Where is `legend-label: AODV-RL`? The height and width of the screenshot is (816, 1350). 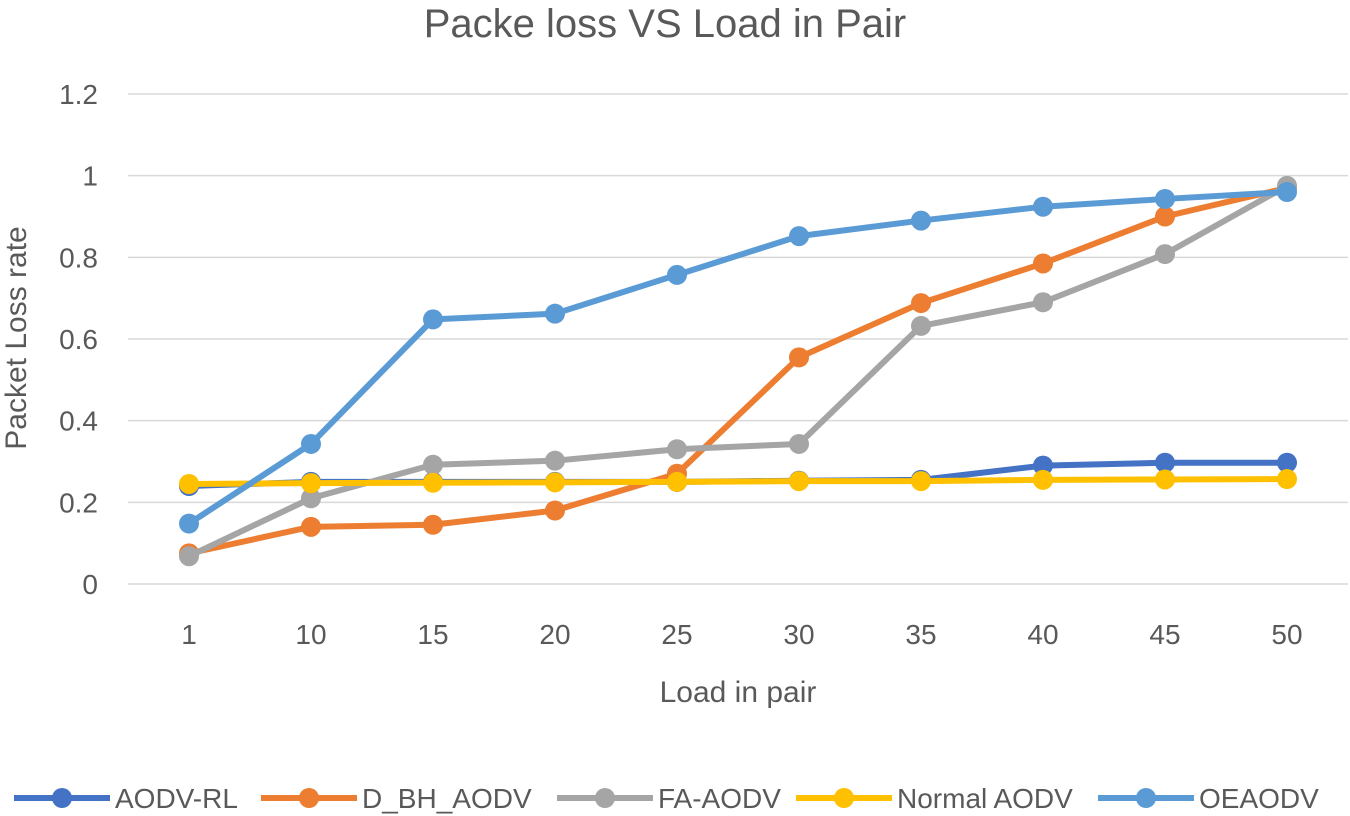
legend-label: AODV-RL is located at coordinates (176, 798).